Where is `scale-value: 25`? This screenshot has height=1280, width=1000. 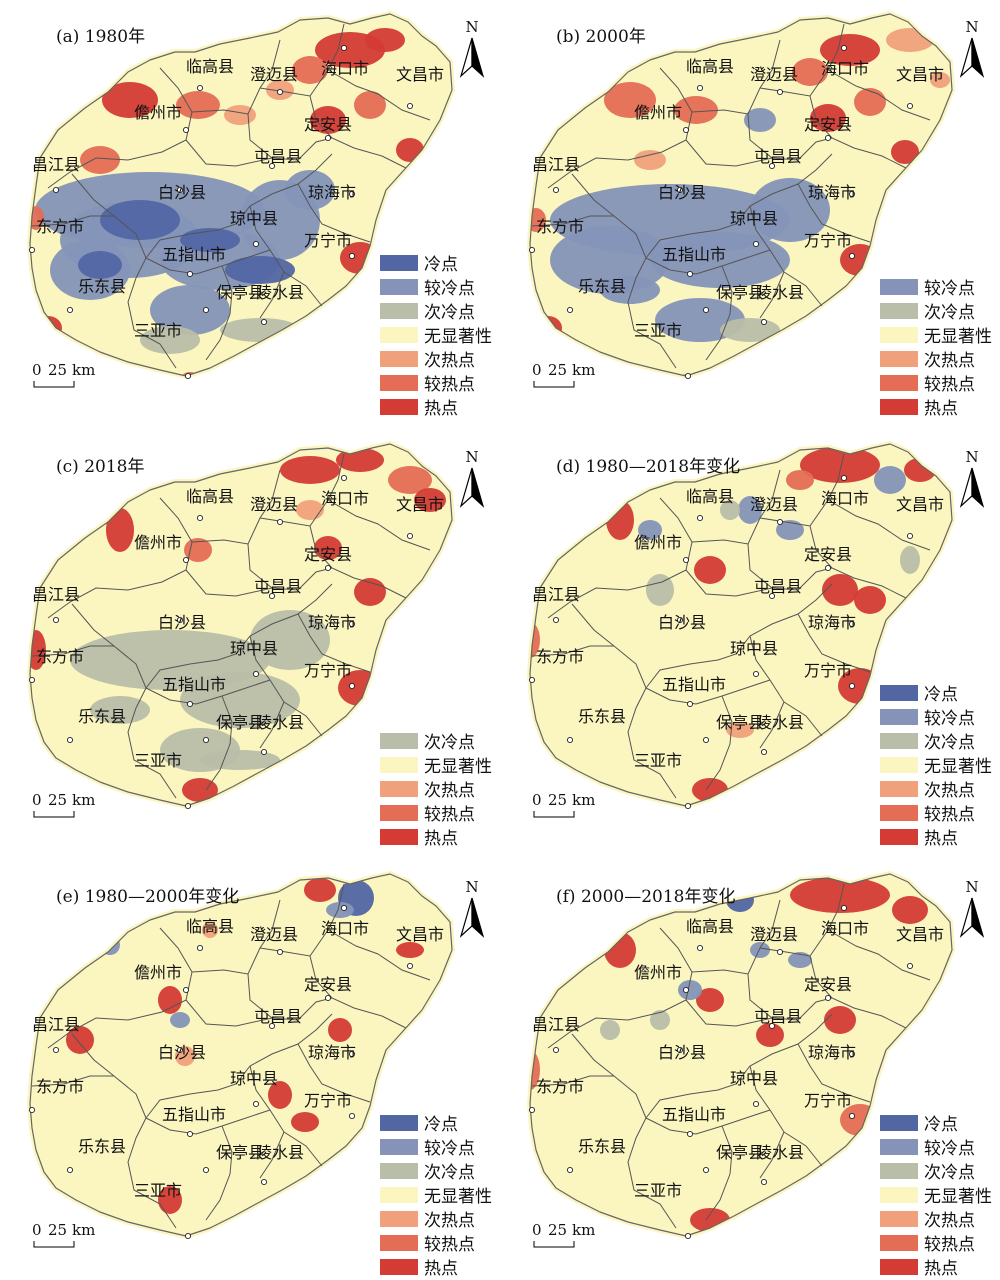 scale-value: 25 is located at coordinates (557, 1230).